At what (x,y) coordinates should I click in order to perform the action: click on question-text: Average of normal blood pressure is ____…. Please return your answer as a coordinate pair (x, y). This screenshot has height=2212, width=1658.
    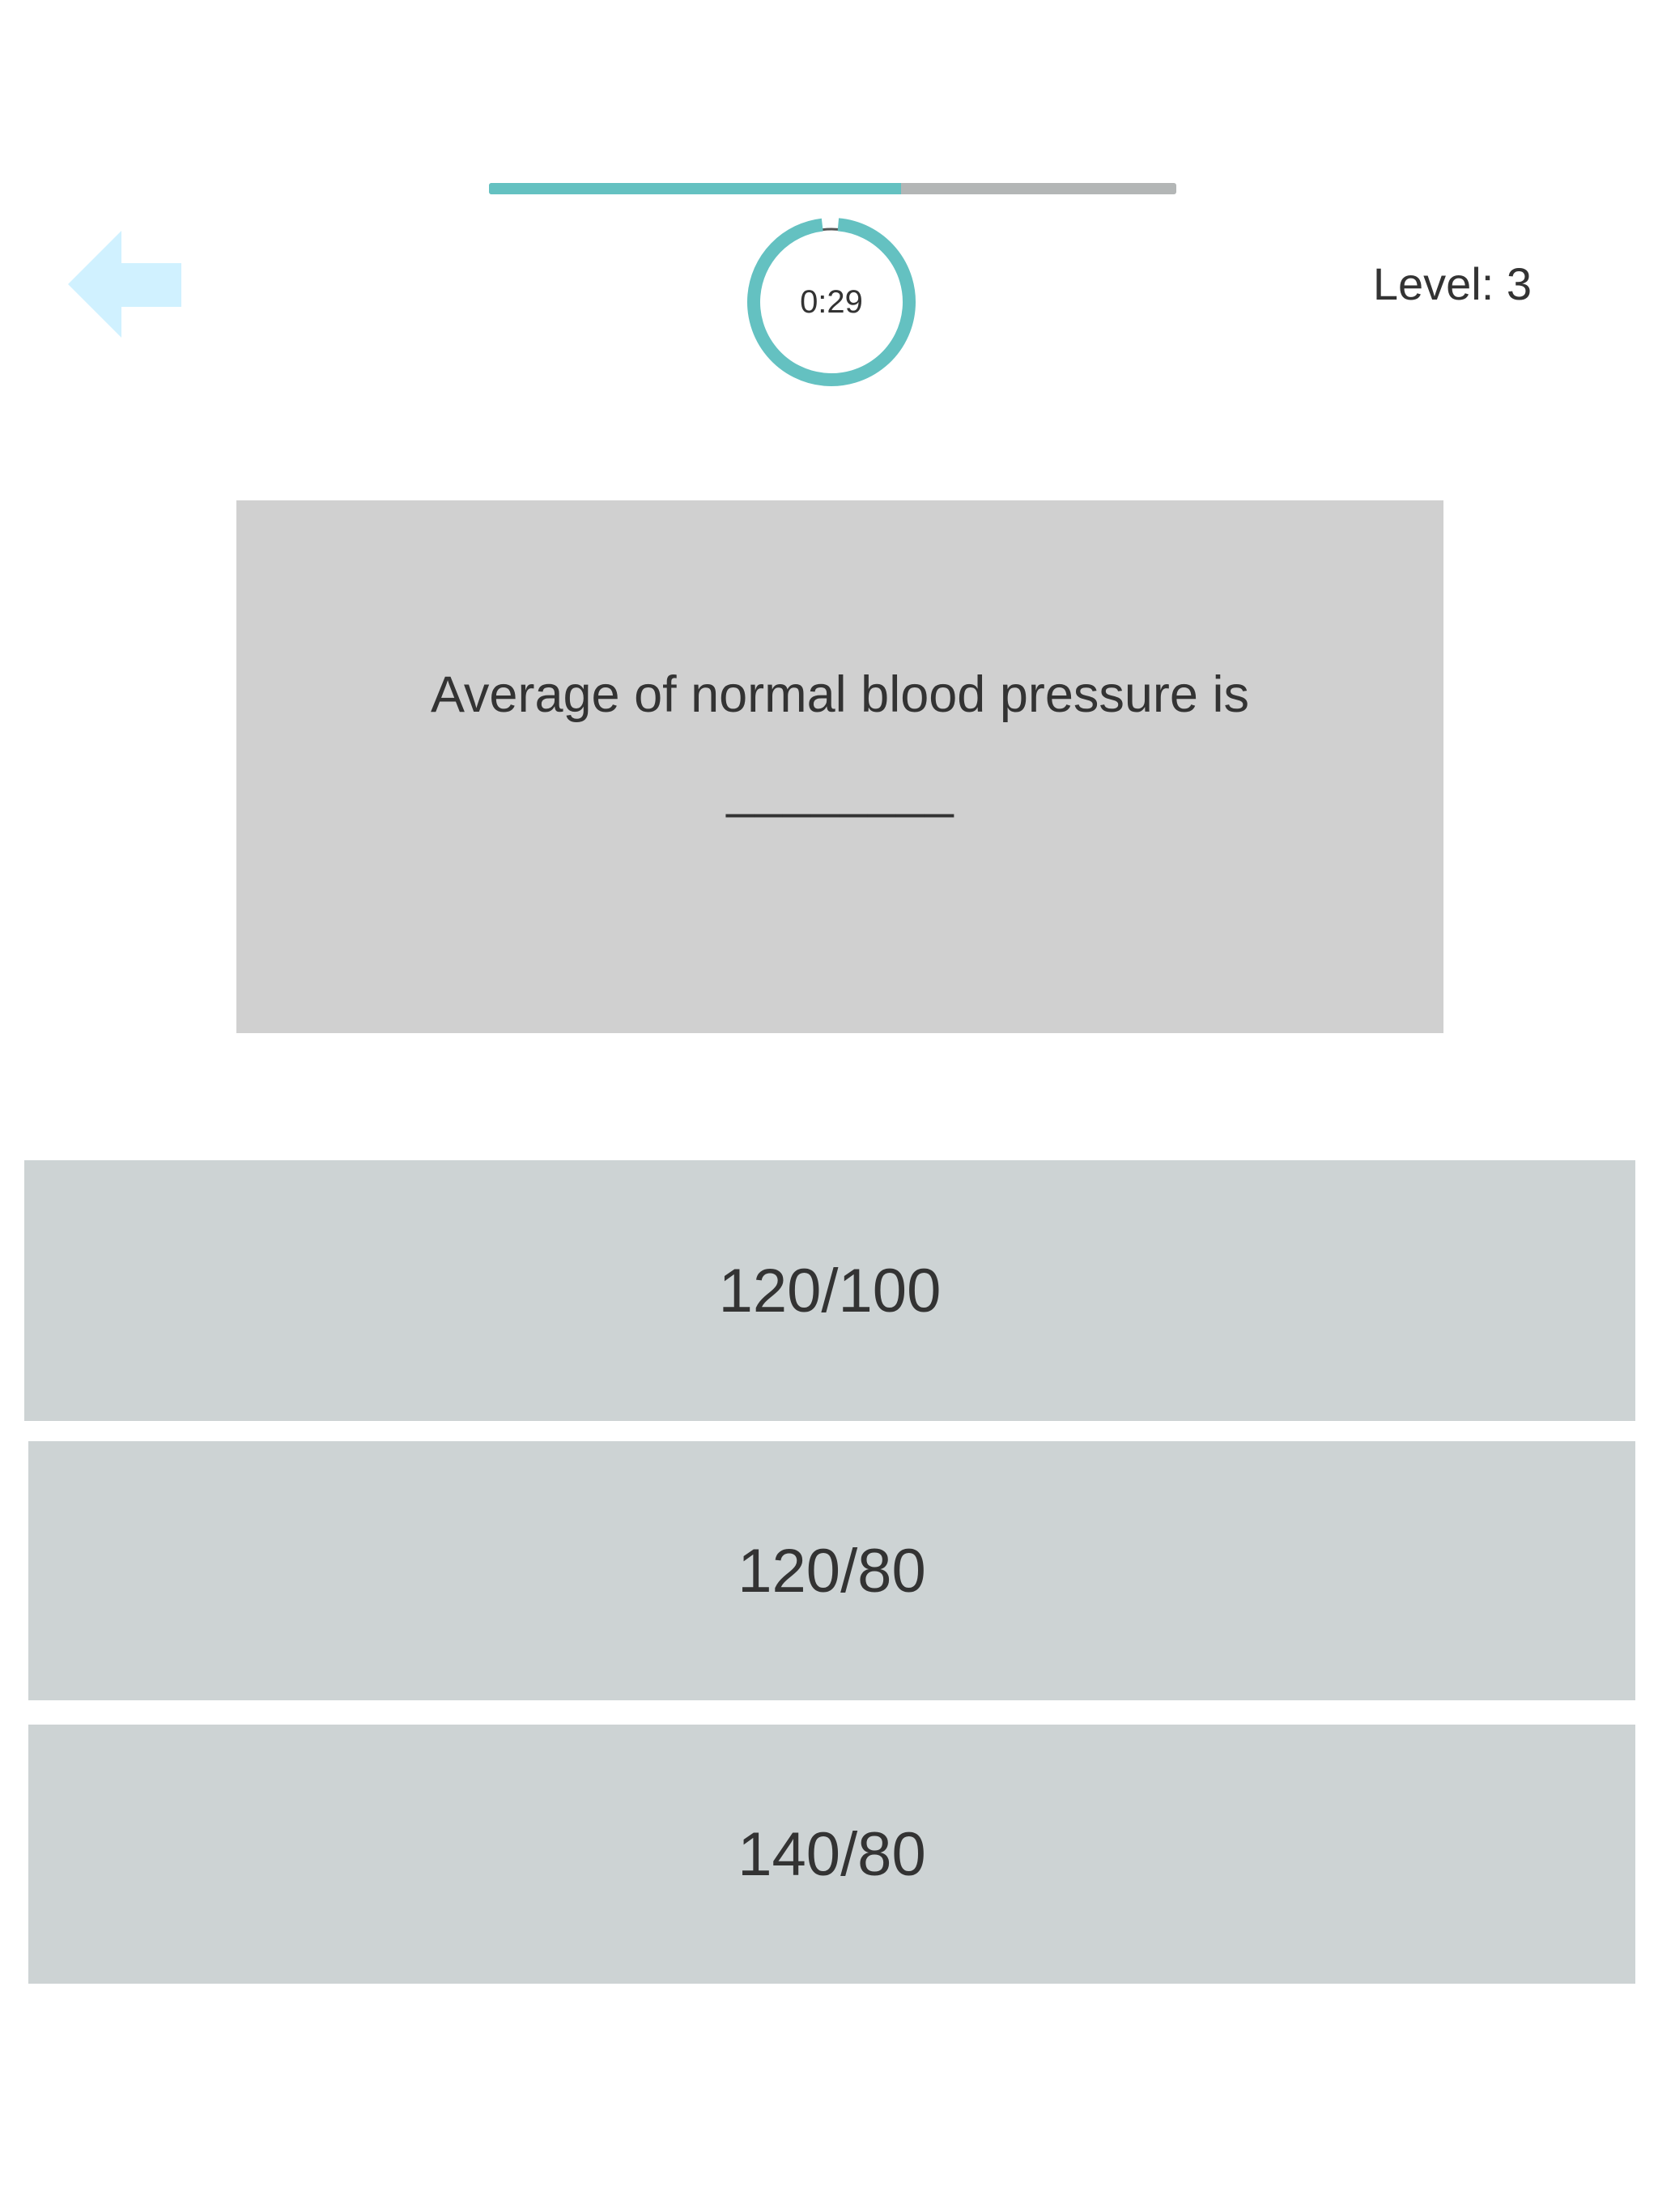
    Looking at the image, I should click on (840, 743).